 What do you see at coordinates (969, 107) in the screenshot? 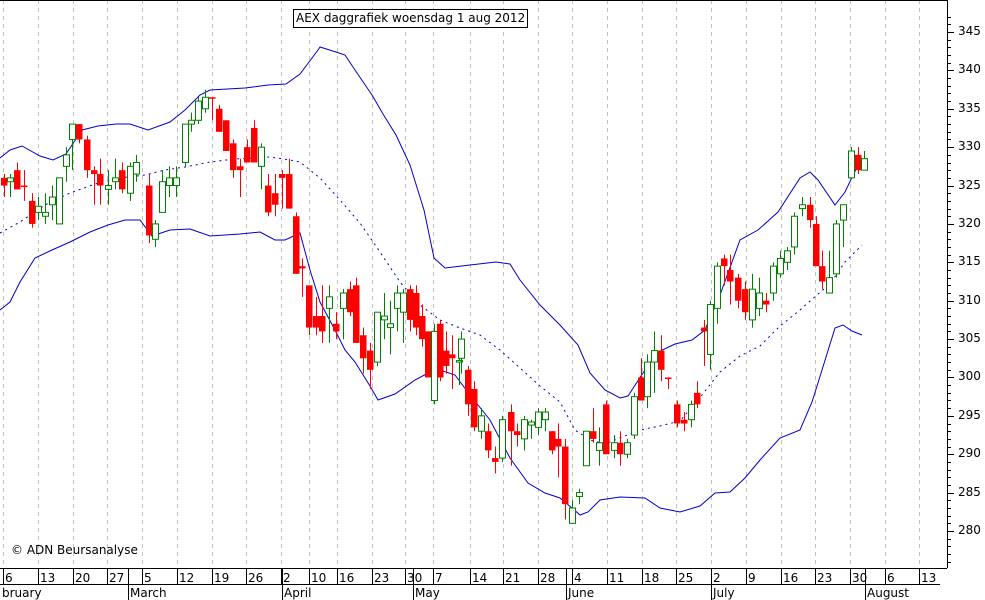
I see `y-tick-label: 335` at bounding box center [969, 107].